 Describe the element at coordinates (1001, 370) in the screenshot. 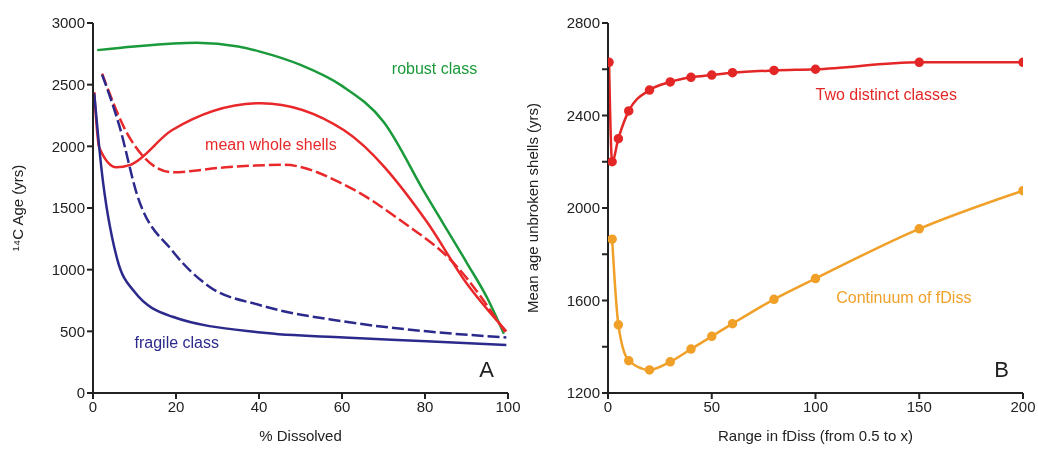

I see `annotation: B` at that location.